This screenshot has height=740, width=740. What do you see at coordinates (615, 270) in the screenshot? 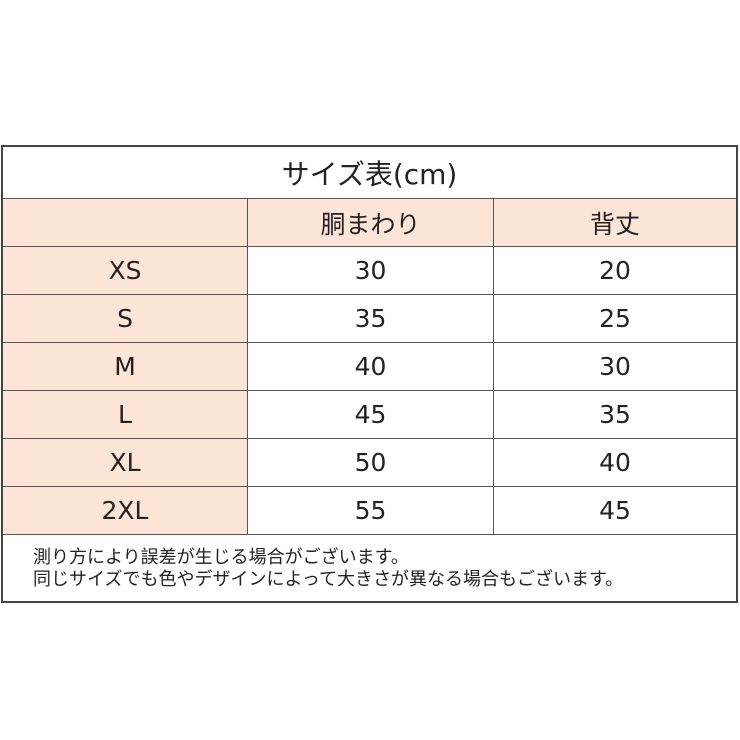
I see `length-cell: 20` at bounding box center [615, 270].